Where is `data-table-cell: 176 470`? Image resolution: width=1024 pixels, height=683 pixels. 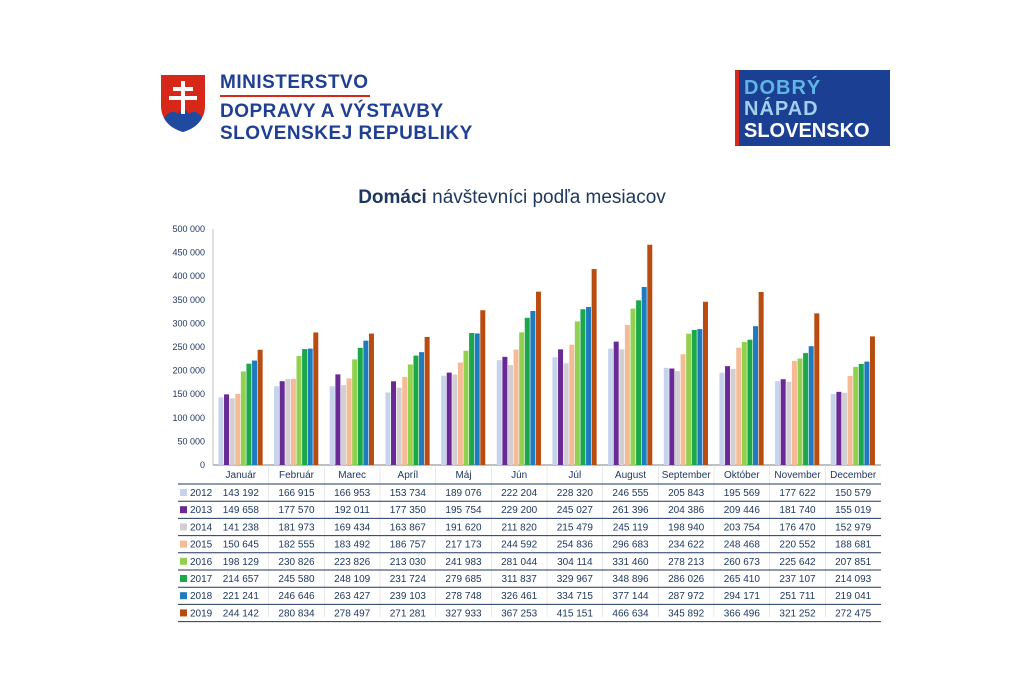
data-table-cell: 176 470 is located at coordinates (797, 527).